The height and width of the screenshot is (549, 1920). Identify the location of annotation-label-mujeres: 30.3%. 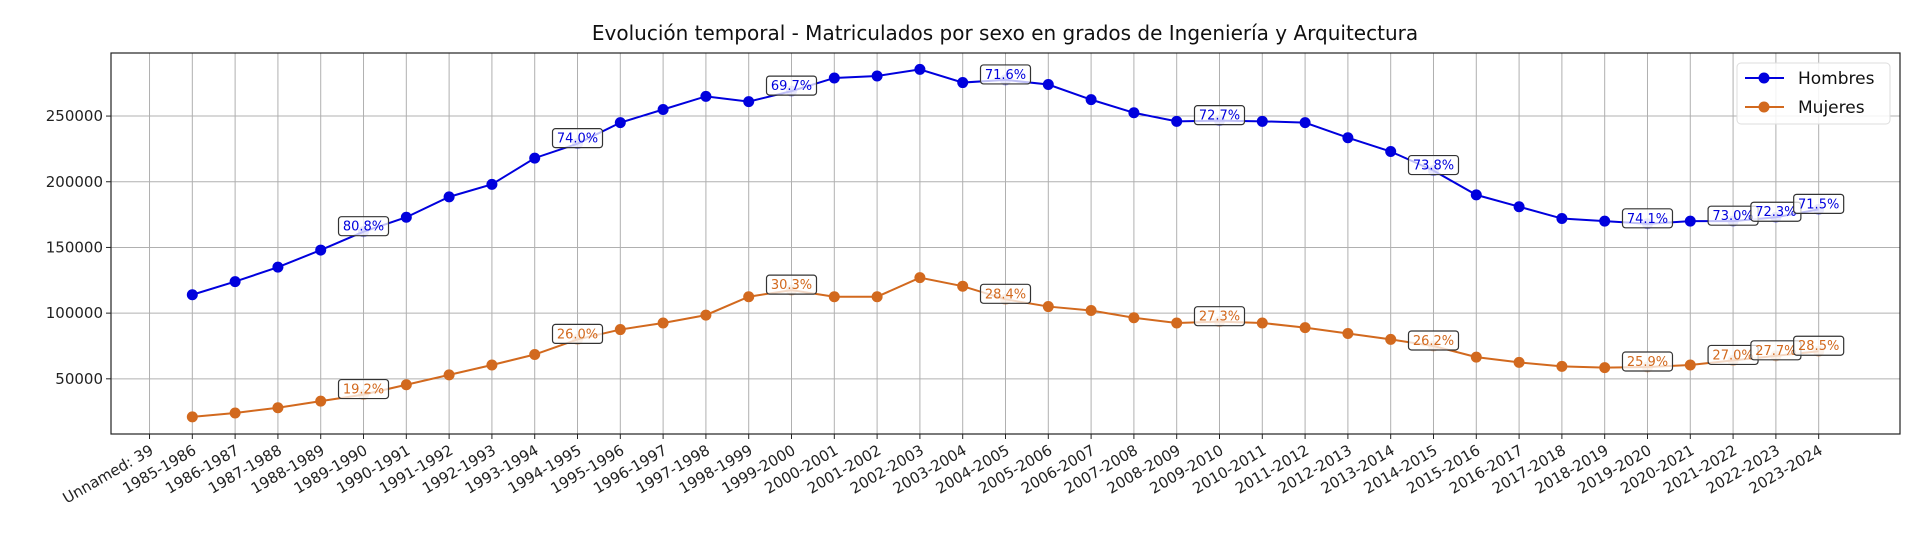
(791, 285).